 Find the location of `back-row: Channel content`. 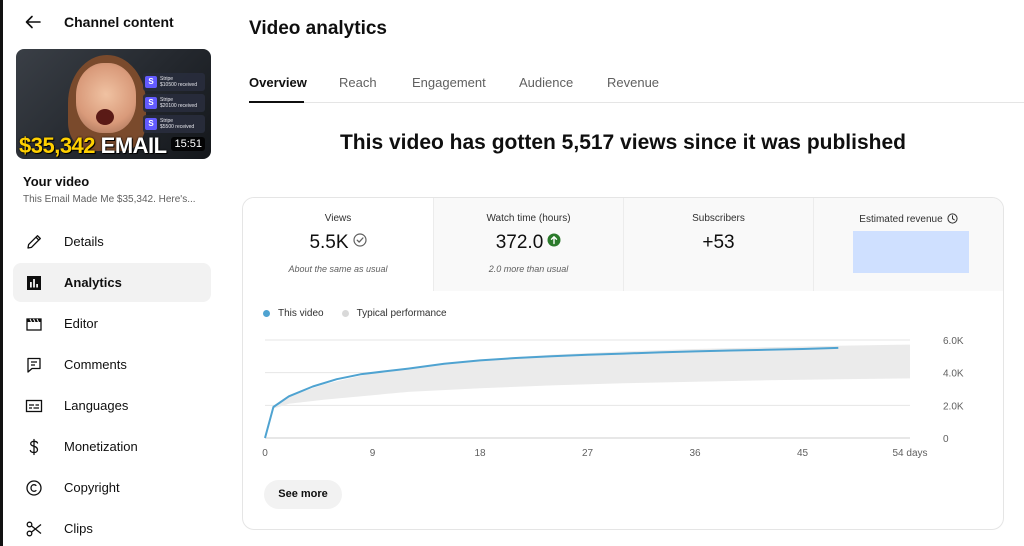

back-row: Channel content is located at coordinates (98, 22).